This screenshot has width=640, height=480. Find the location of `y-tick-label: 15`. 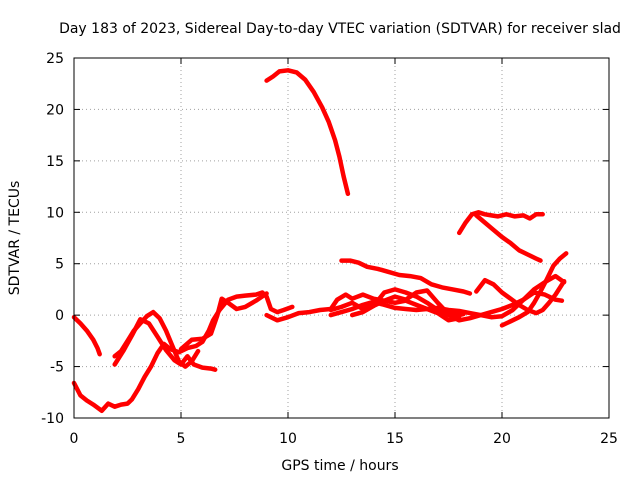

y-tick-label: 15 is located at coordinates (55, 162).